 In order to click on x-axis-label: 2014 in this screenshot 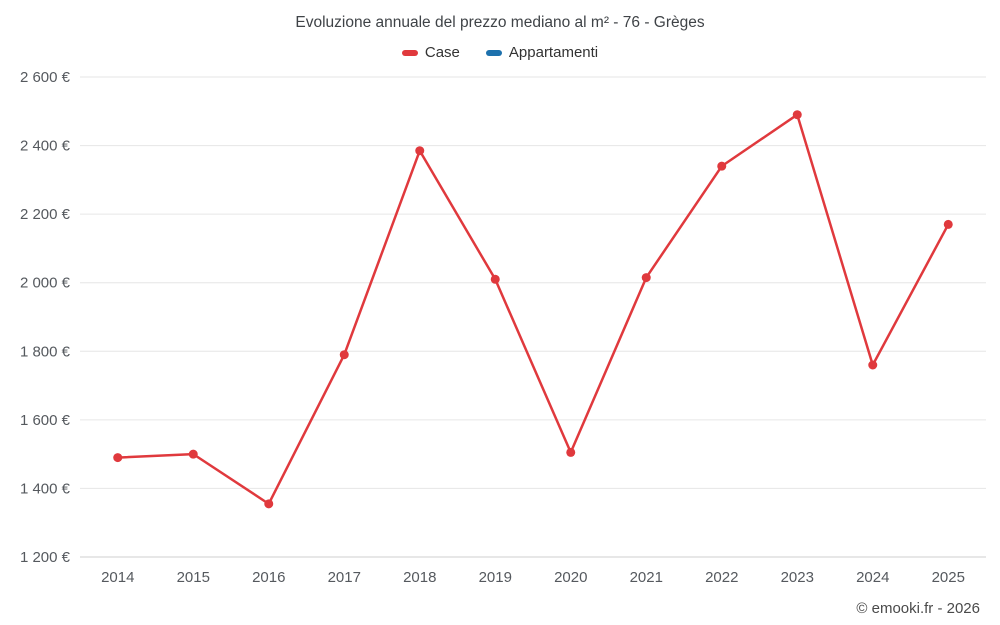, I will do `click(117, 577)`.